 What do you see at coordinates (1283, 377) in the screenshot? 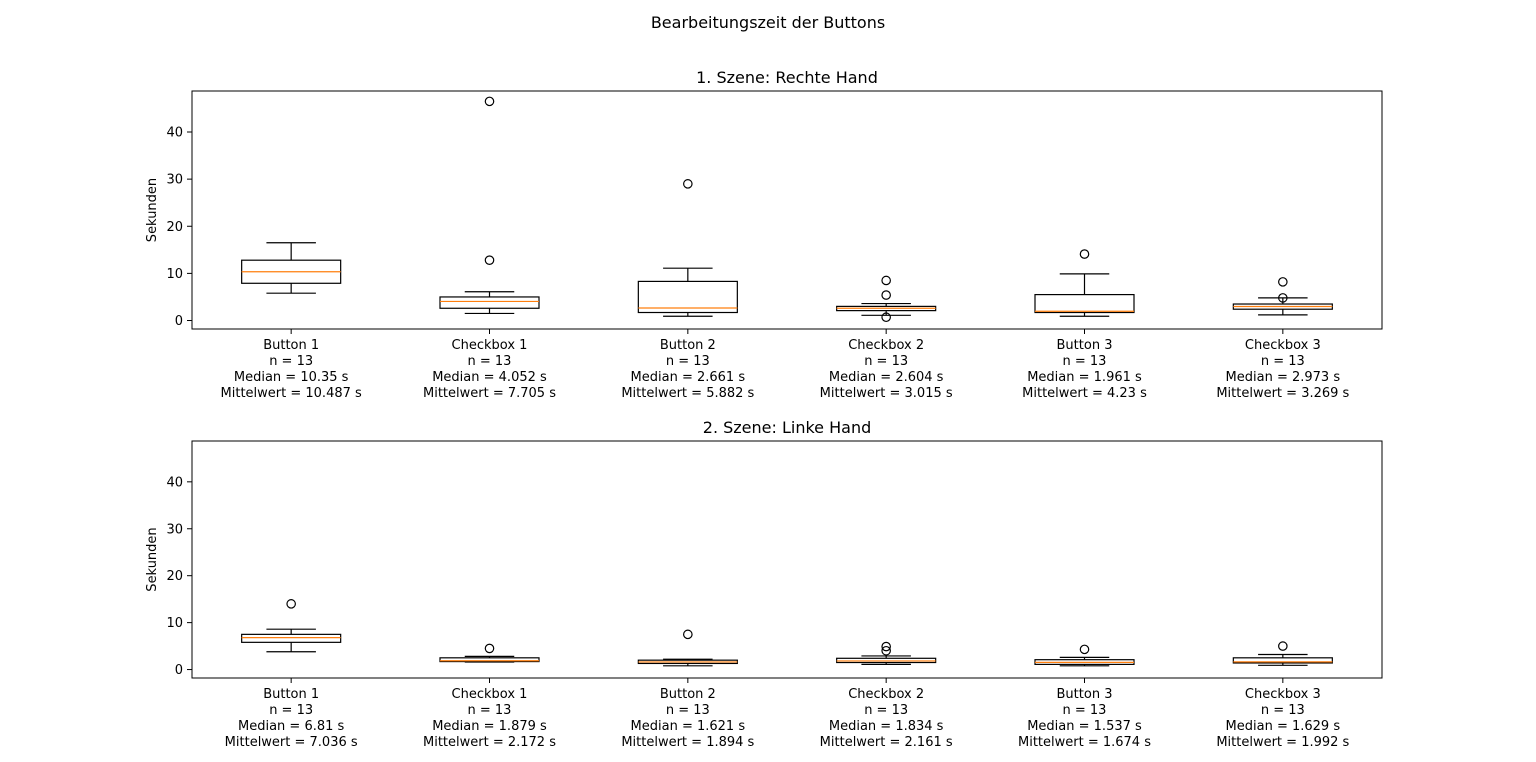
I see `category-median: Median = 2.973 s` at bounding box center [1283, 377].